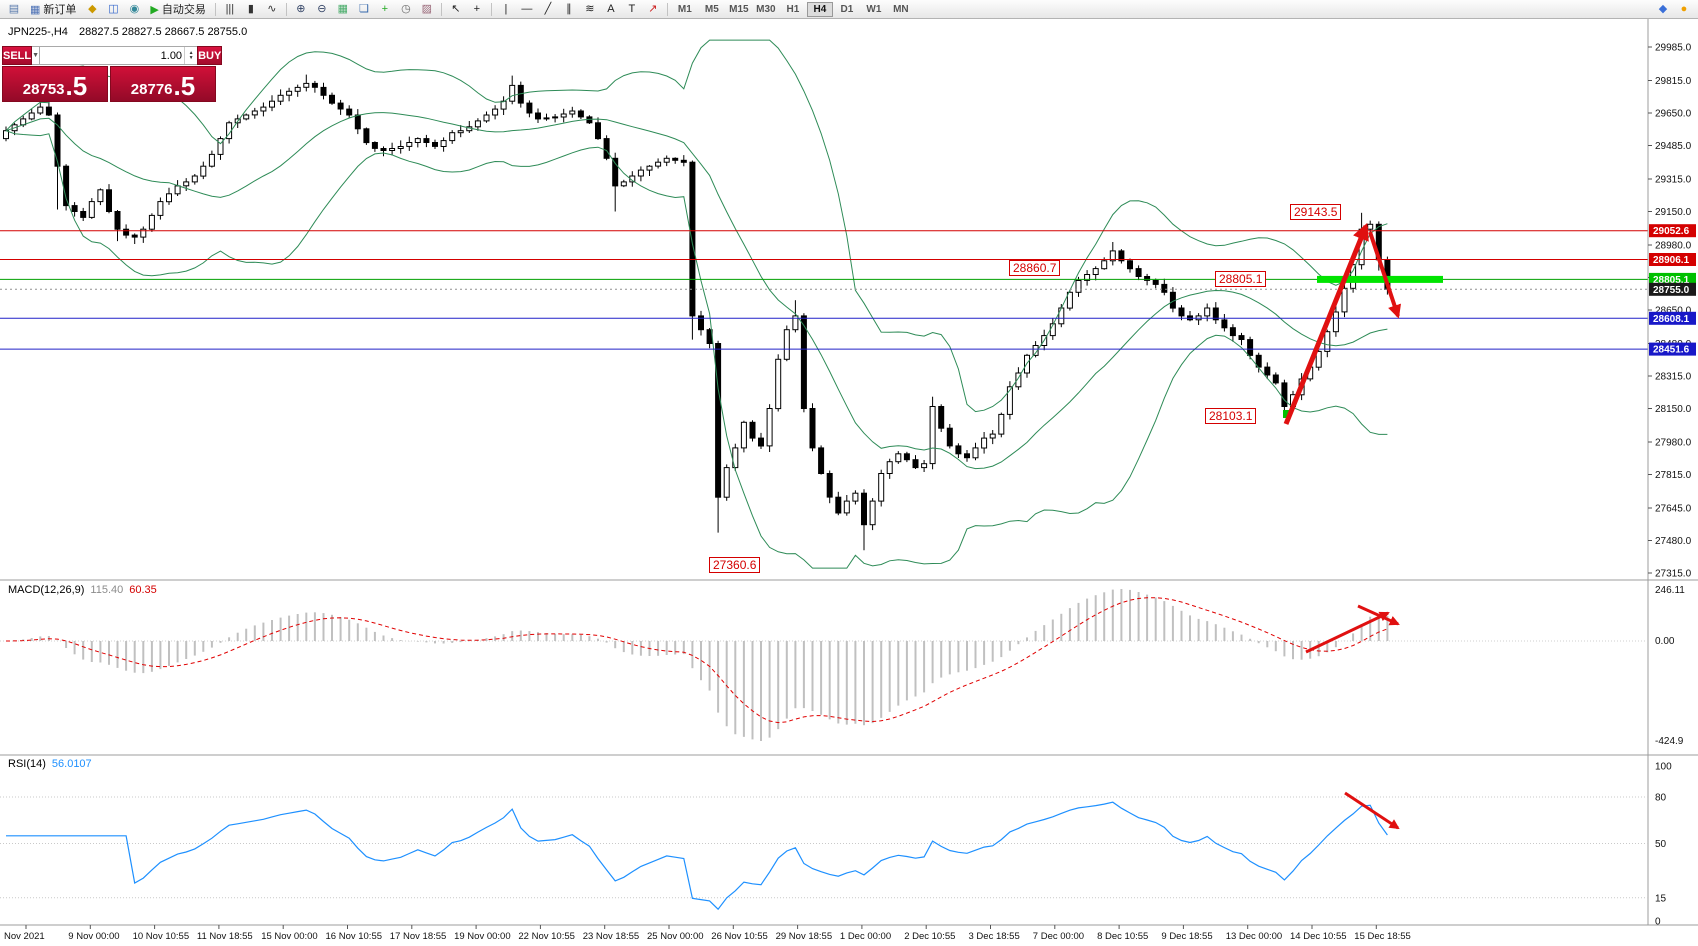 This screenshot has height=946, width=1698. What do you see at coordinates (154, 9) in the screenshot?
I see `autotrading-button-icon: ▶` at bounding box center [154, 9].